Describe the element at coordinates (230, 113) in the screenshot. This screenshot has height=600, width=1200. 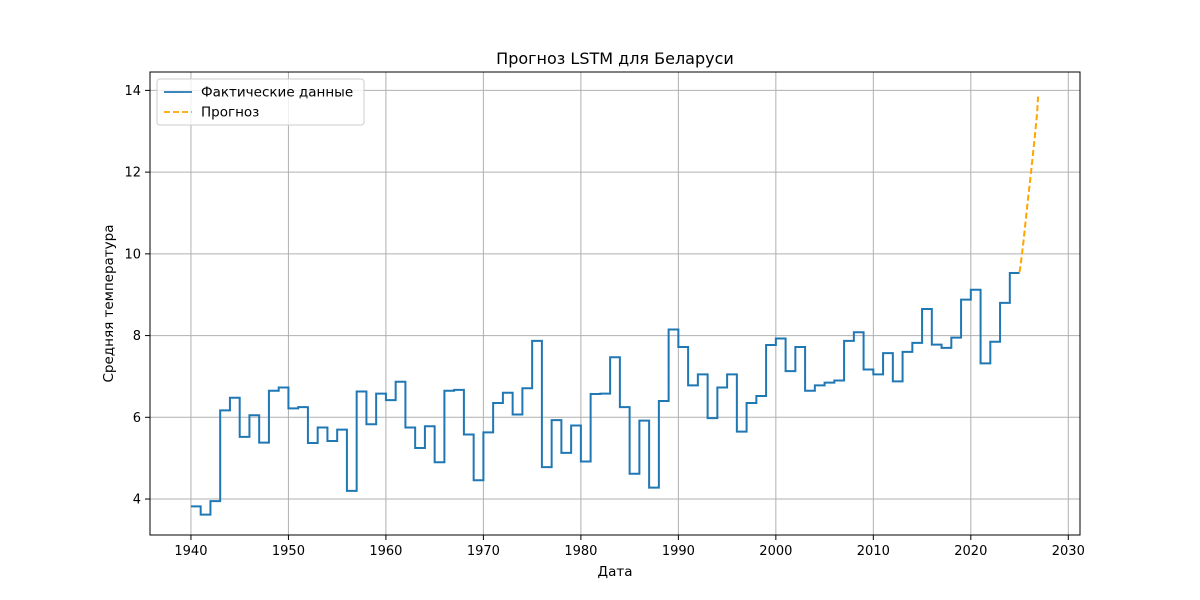
I see `legend-label-forecast: Прогноз` at that location.